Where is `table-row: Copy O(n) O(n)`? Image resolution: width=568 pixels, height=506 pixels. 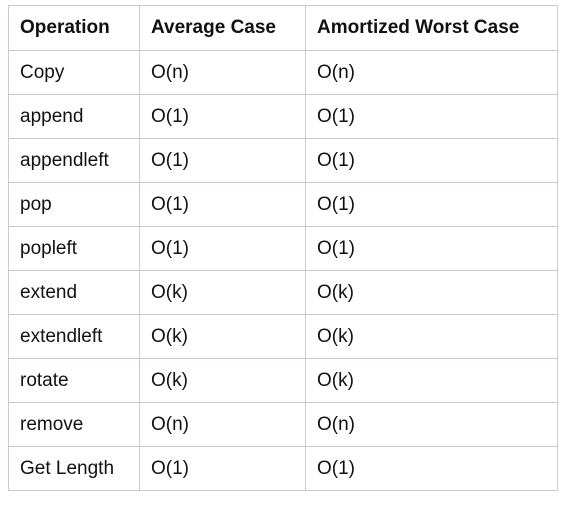 table-row: Copy O(n) O(n) is located at coordinates (283, 72).